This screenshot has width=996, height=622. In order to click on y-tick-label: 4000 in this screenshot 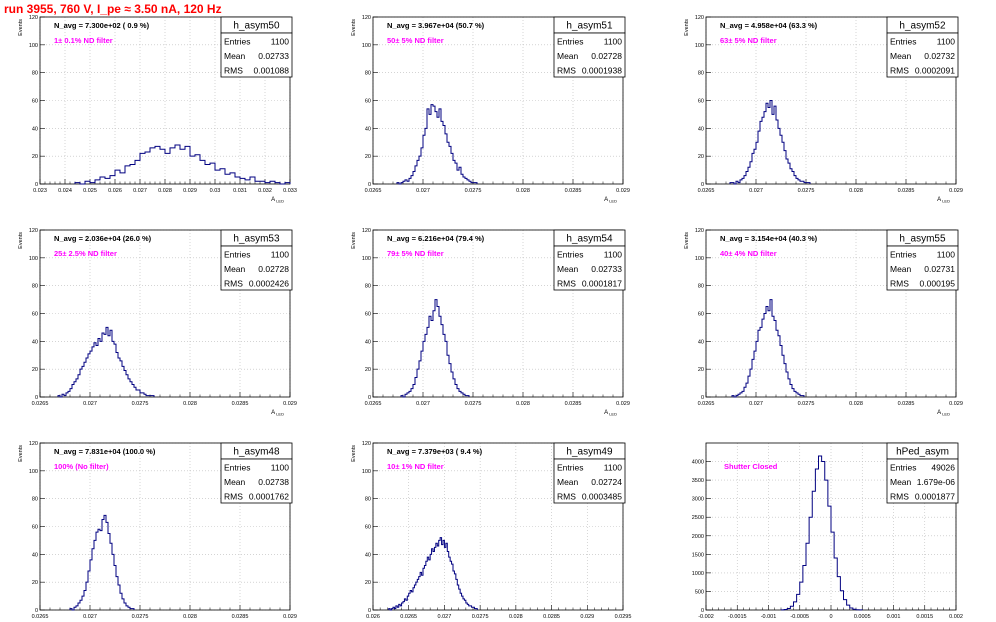, I will do `click(698, 463)`.